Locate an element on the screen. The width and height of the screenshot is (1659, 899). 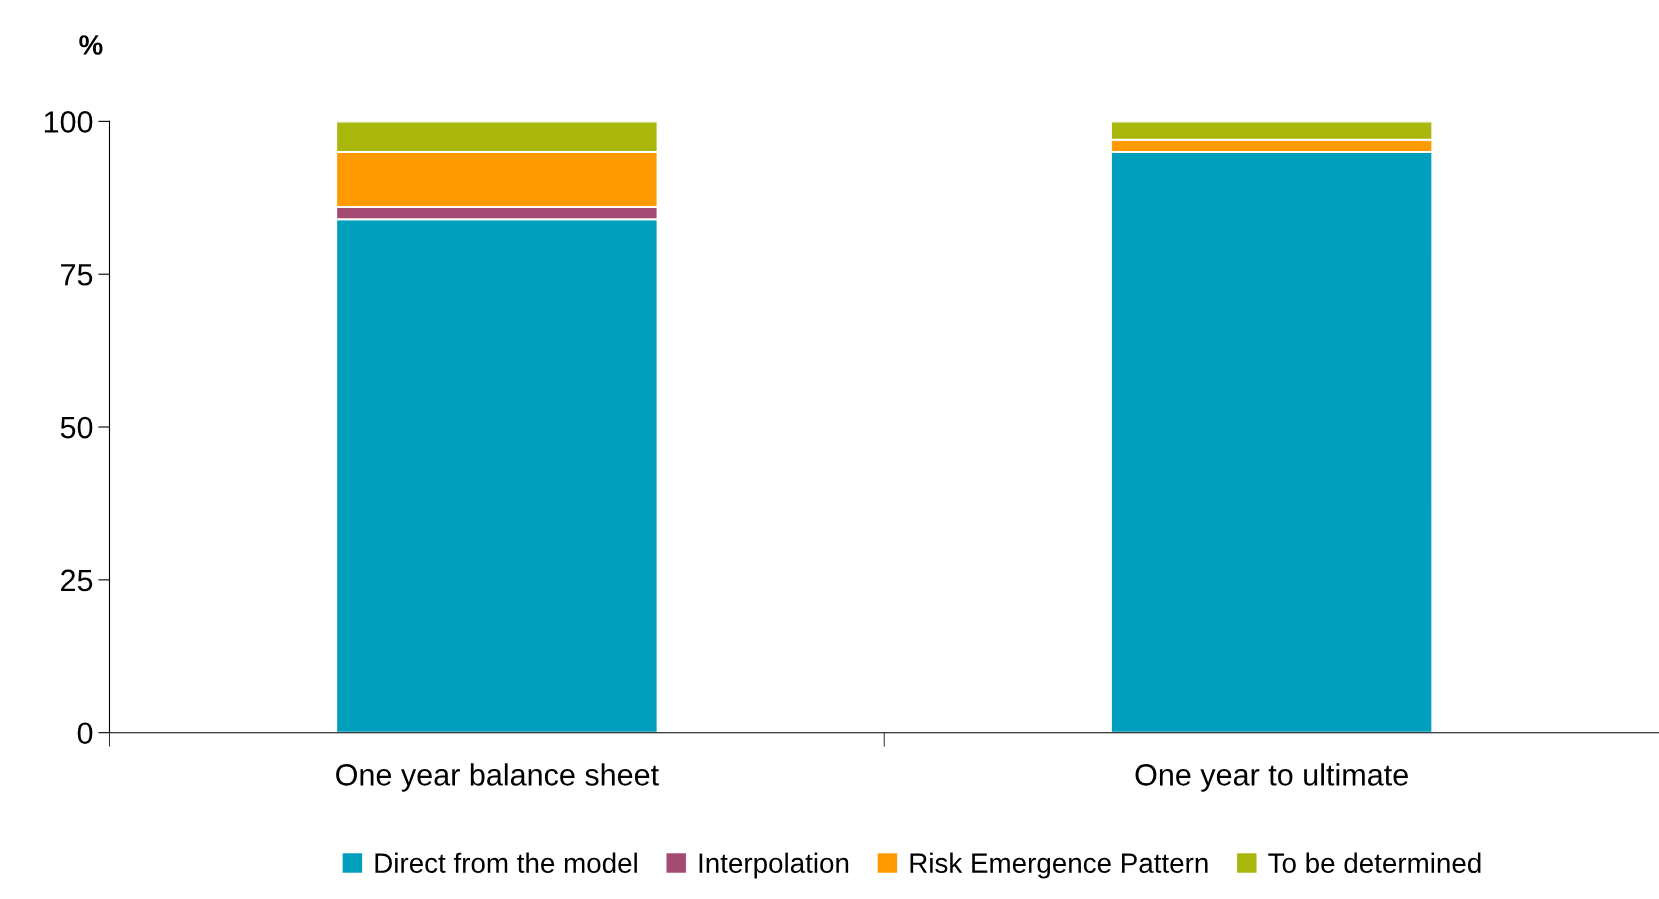
legend-label: To be determined is located at coordinates (1374, 862).